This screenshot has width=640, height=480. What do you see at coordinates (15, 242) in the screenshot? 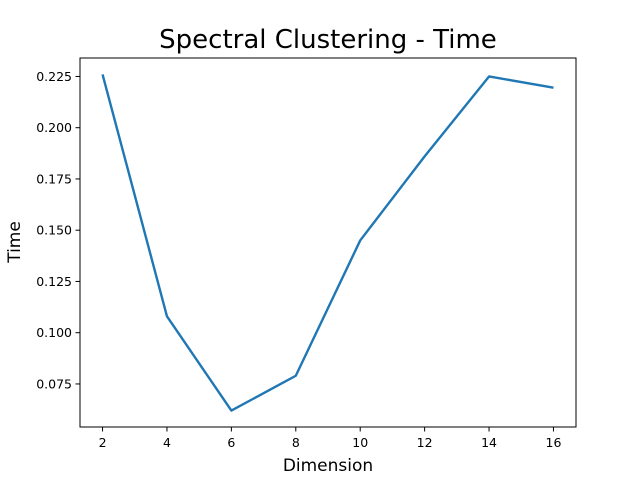
I see `y-axis-label: Time` at bounding box center [15, 242].